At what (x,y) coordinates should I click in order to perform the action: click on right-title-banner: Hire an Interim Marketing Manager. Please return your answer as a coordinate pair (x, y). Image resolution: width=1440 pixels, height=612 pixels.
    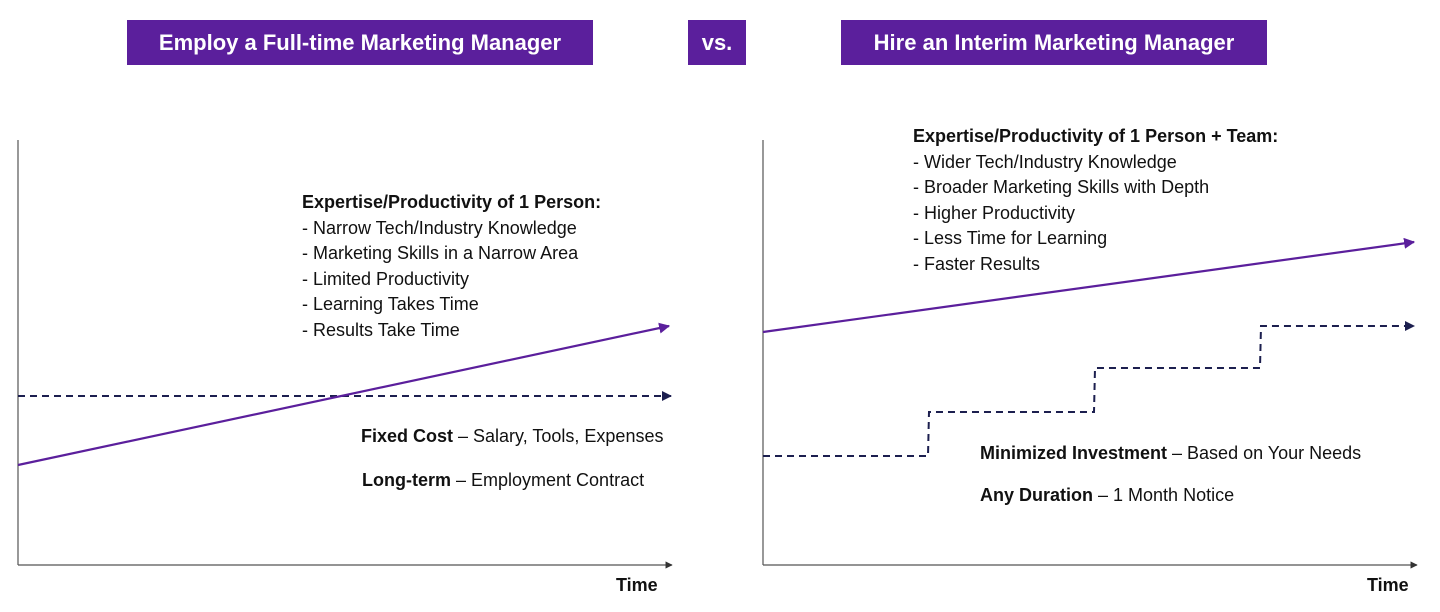
    Looking at the image, I should click on (1054, 42).